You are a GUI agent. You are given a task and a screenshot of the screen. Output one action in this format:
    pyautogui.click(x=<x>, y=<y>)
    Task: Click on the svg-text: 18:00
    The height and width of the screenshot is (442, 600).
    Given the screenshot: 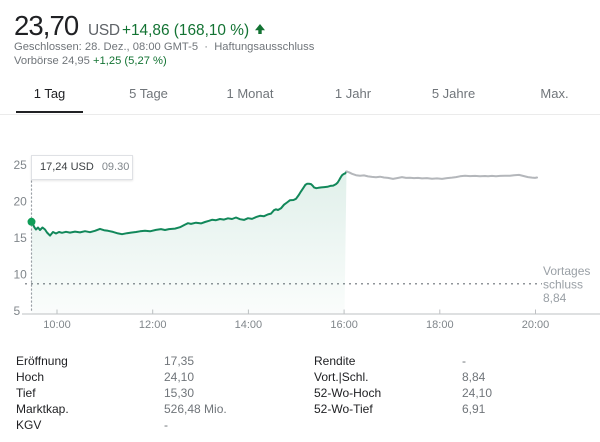 What is the action you would take?
    pyautogui.click(x=440, y=325)
    